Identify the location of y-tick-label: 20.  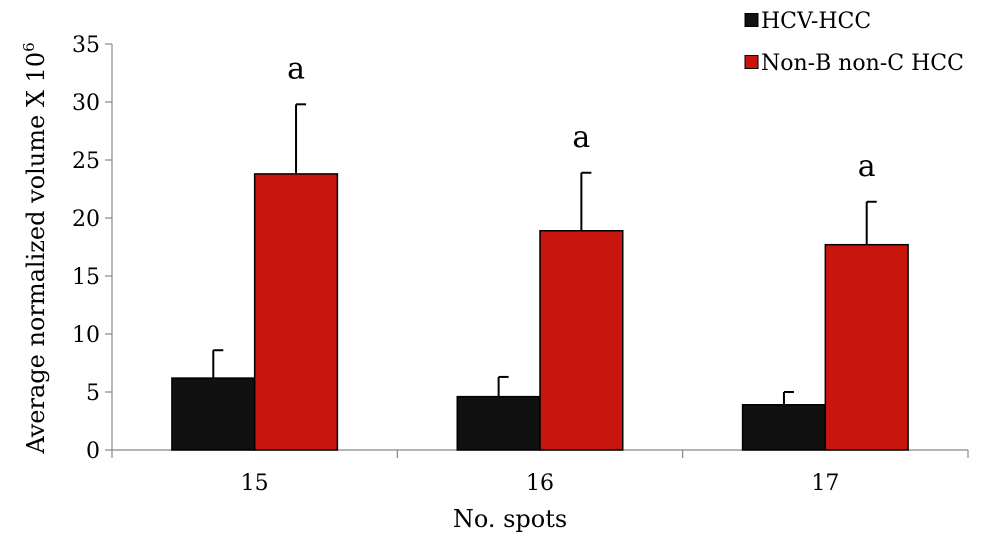
(86, 219).